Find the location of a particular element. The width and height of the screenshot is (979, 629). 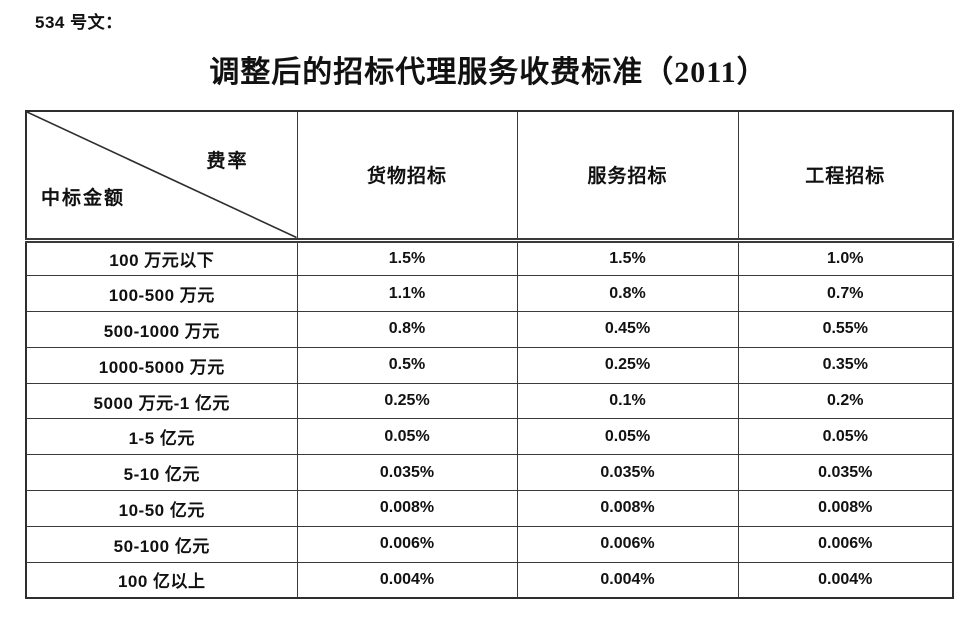

table-row: 1000-5000 万元 0.5% 0.25% 0.35% is located at coordinates (489, 365).